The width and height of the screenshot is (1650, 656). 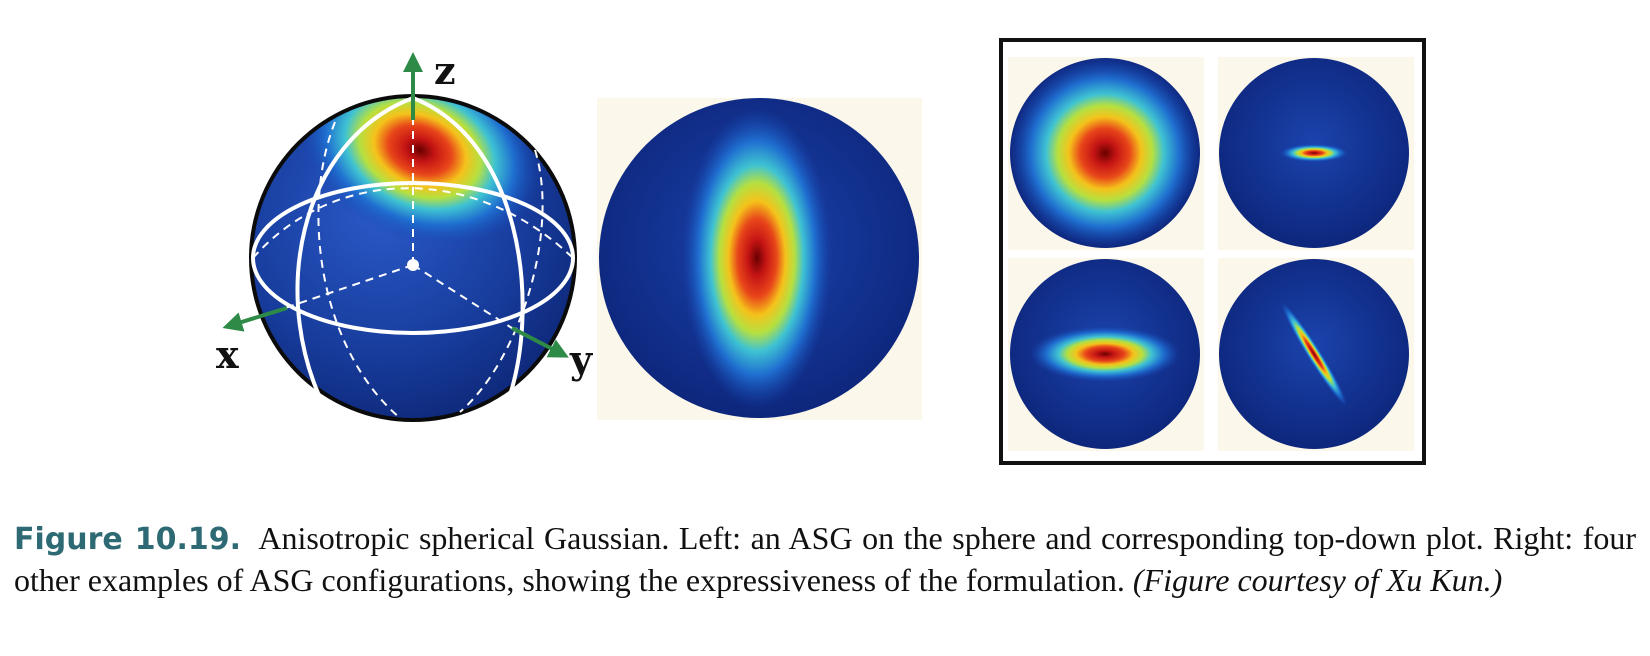 I want to click on x-axis-arrow, so click(x=255, y=319).